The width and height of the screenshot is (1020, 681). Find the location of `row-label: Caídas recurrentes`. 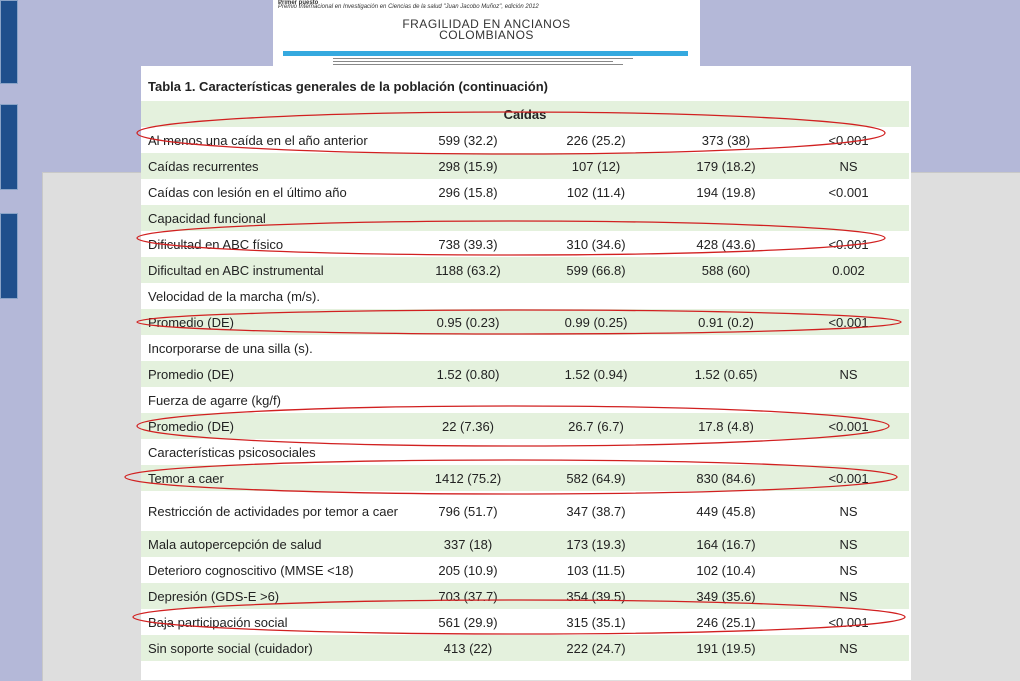

row-label: Caídas recurrentes is located at coordinates (203, 166).